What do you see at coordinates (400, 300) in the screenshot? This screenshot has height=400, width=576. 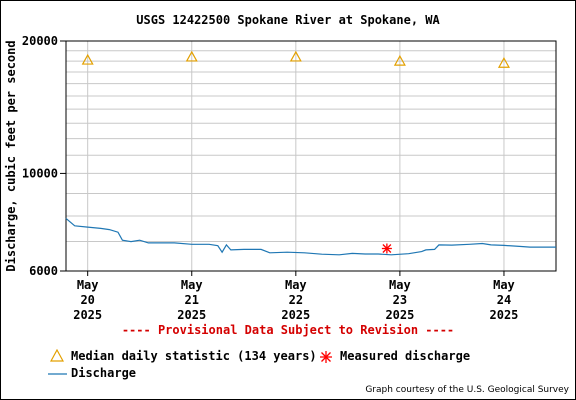 I see `x-tick-label: 23` at bounding box center [400, 300].